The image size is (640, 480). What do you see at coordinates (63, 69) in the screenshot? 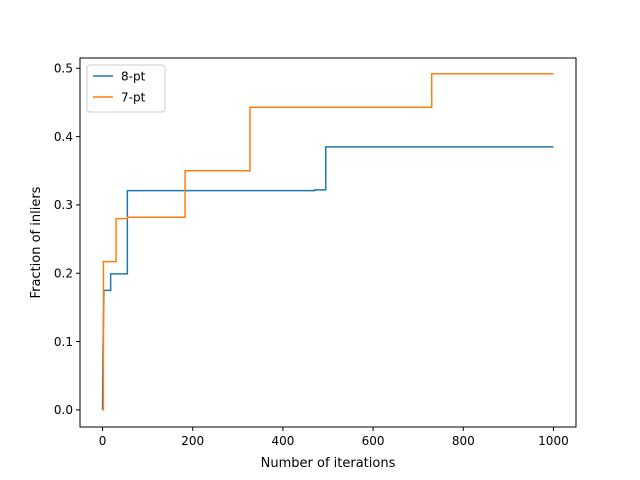
I see `y-tick-label: 0.5` at bounding box center [63, 69].